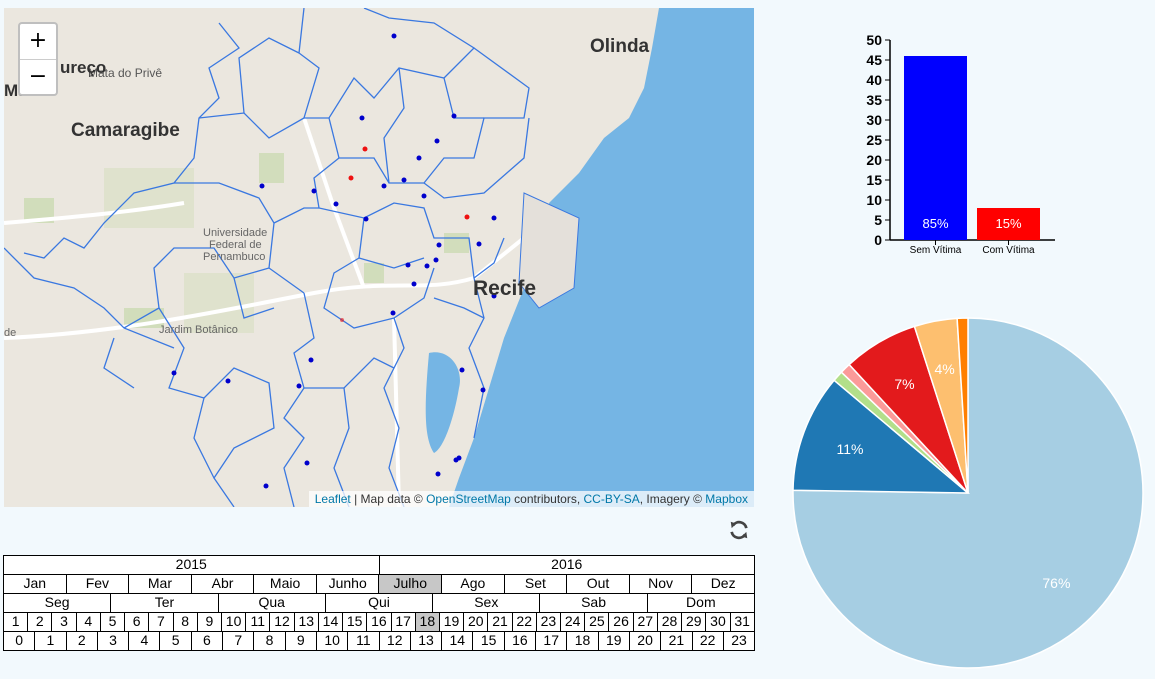 The height and width of the screenshot is (679, 1155). I want to click on openstreetmap-link: OpenStreetMap, so click(468, 499).